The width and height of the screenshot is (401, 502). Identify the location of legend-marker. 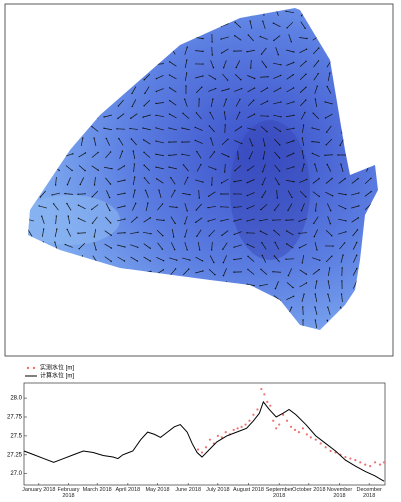
(28, 368).